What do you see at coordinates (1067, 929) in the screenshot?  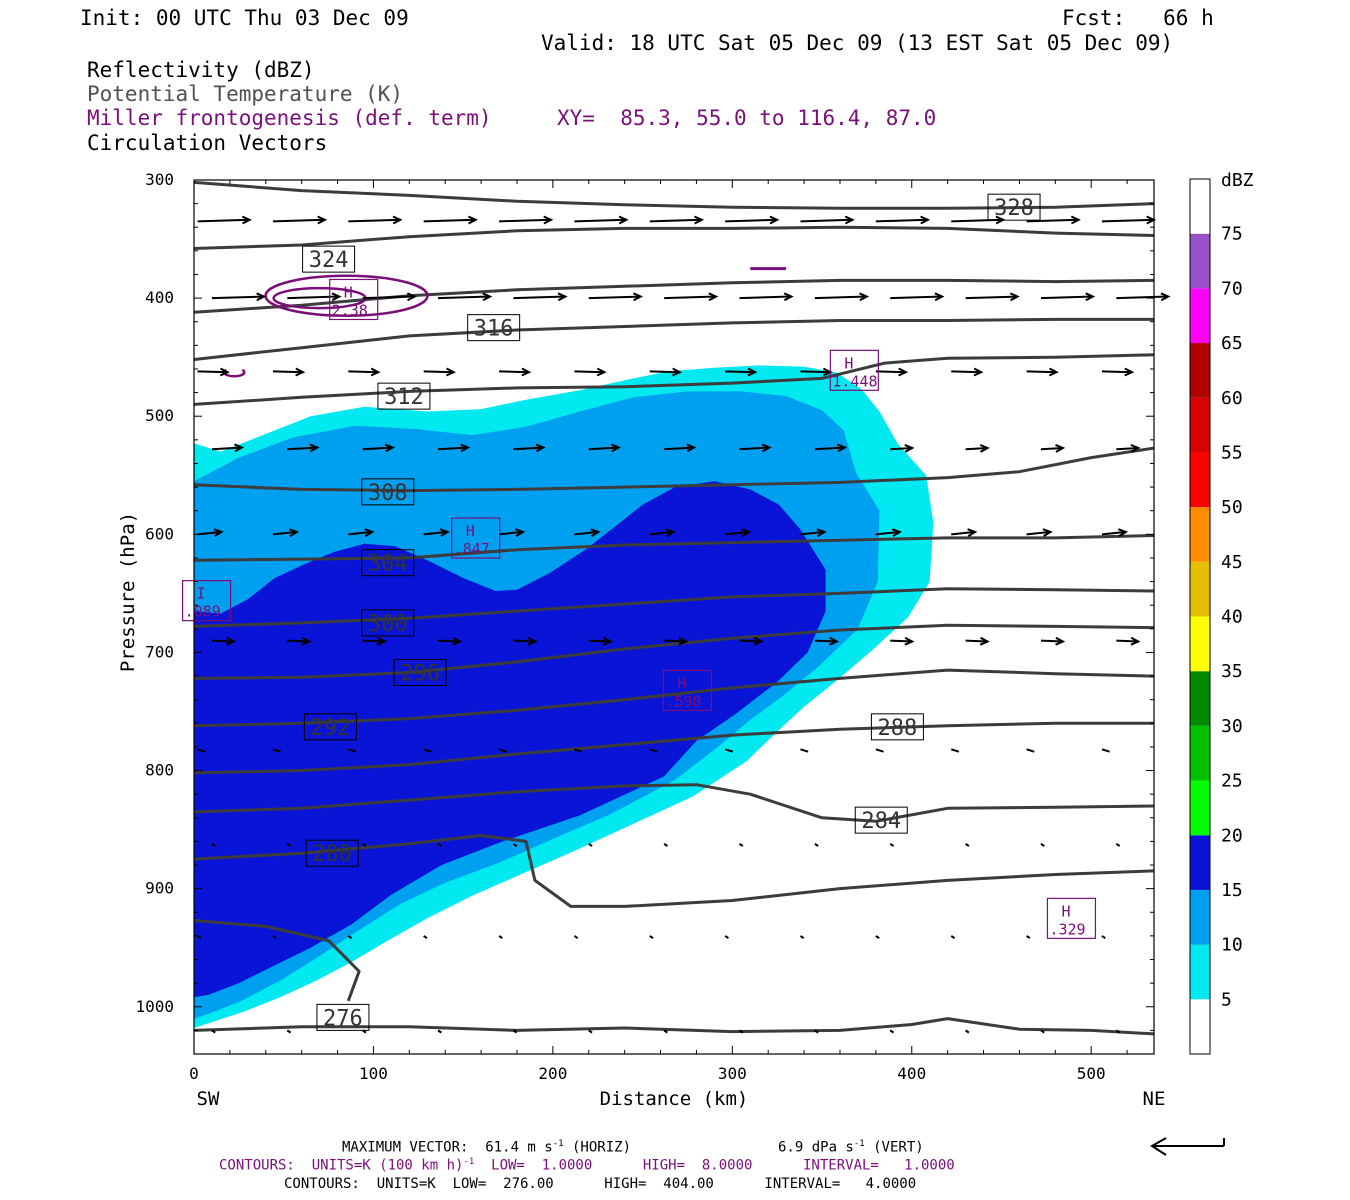 I see `svg-text: .329` at bounding box center [1067, 929].